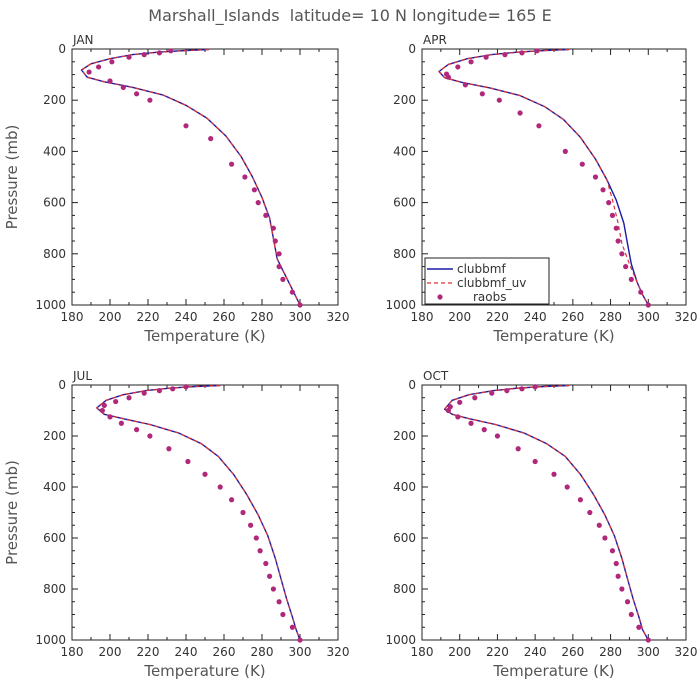 The image size is (700, 700). I want to click on panel-oct-x-tick-label: 240, so click(535, 652).